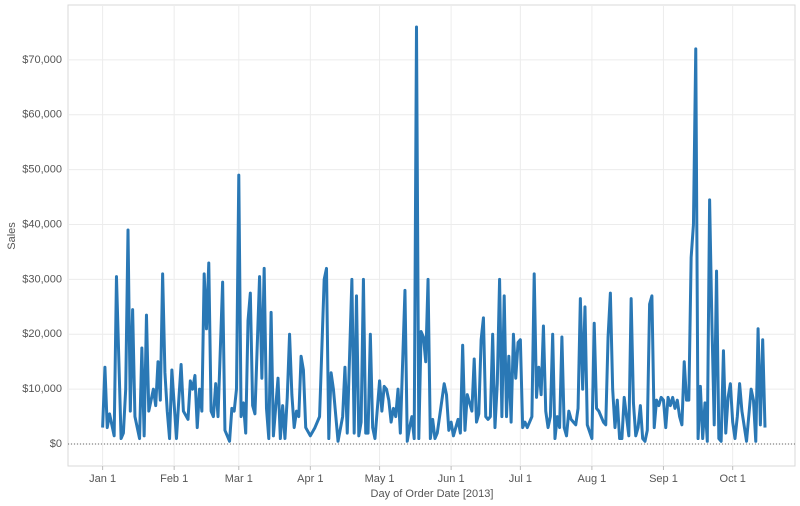 The height and width of the screenshot is (506, 800). What do you see at coordinates (239, 479) in the screenshot?
I see `x-tick-label: Mar 1` at bounding box center [239, 479].